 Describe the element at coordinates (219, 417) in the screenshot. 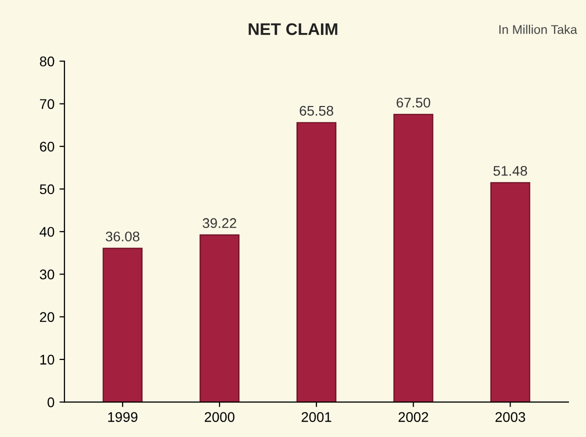

I see `x-tick-label: 2000` at that location.